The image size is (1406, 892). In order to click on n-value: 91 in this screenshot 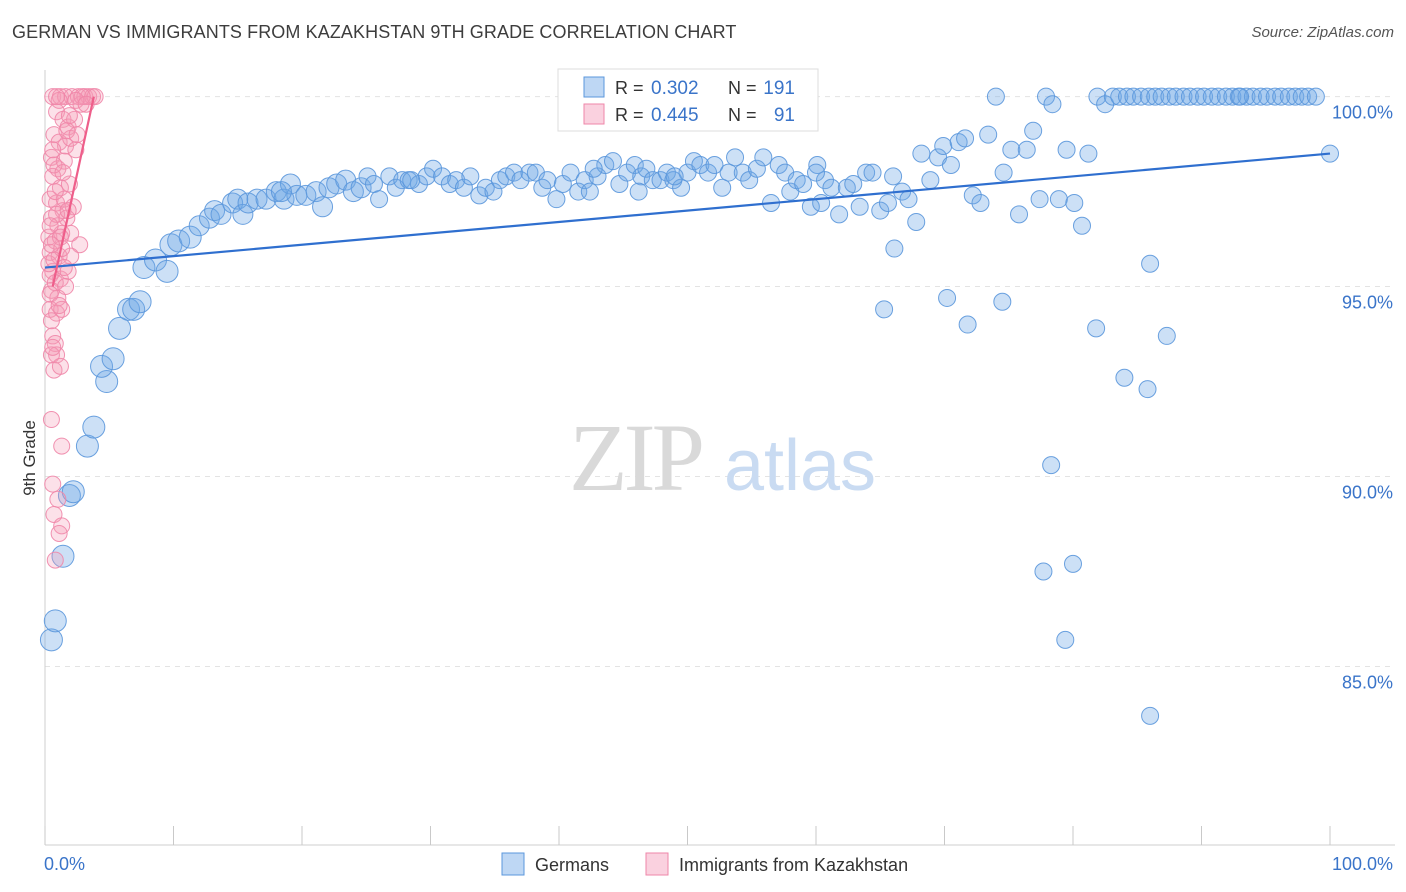, I will do `click(784, 115)`.